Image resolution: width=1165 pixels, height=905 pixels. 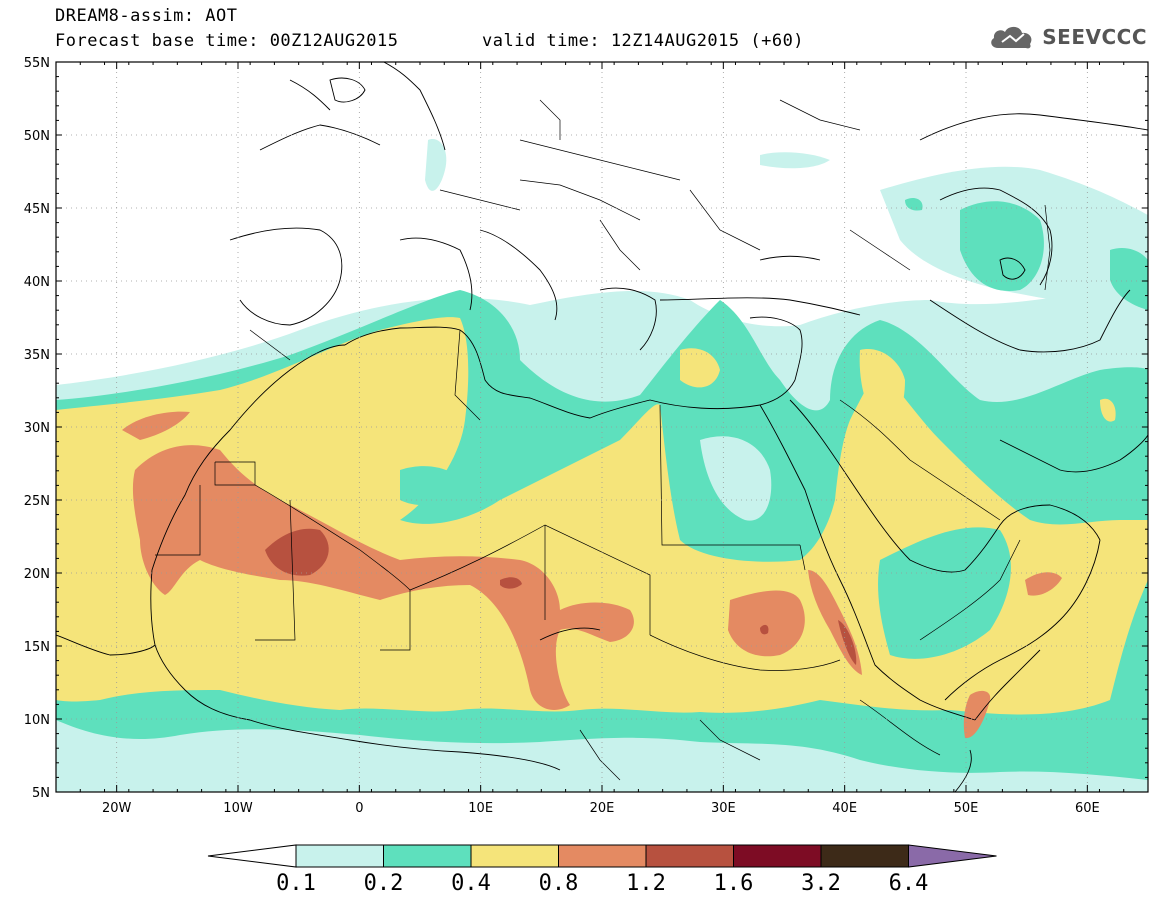 I want to click on colorbar-label: 0.1, so click(x=296, y=883).